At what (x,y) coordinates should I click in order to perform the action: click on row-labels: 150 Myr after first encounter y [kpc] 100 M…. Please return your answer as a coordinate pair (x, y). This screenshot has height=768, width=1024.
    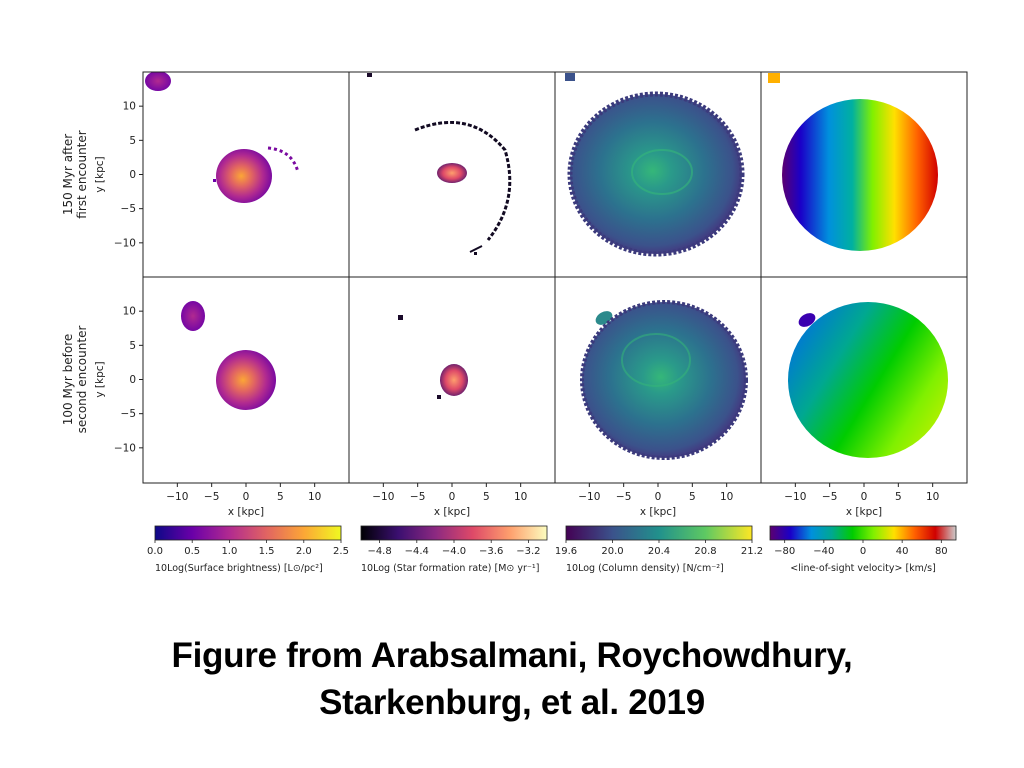
    Looking at the image, I should click on (83, 281).